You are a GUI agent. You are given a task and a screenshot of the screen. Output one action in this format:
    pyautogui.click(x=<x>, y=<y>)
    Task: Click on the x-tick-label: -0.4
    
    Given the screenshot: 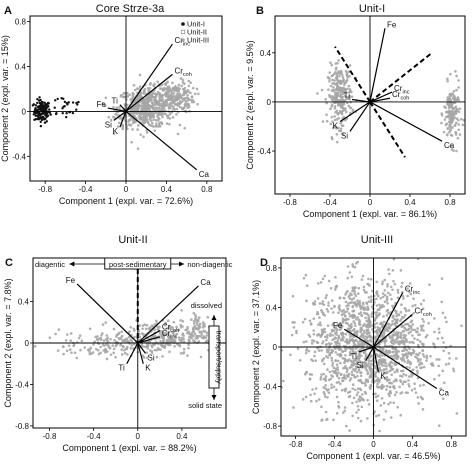 What is the action you would take?
    pyautogui.click(x=330, y=202)
    